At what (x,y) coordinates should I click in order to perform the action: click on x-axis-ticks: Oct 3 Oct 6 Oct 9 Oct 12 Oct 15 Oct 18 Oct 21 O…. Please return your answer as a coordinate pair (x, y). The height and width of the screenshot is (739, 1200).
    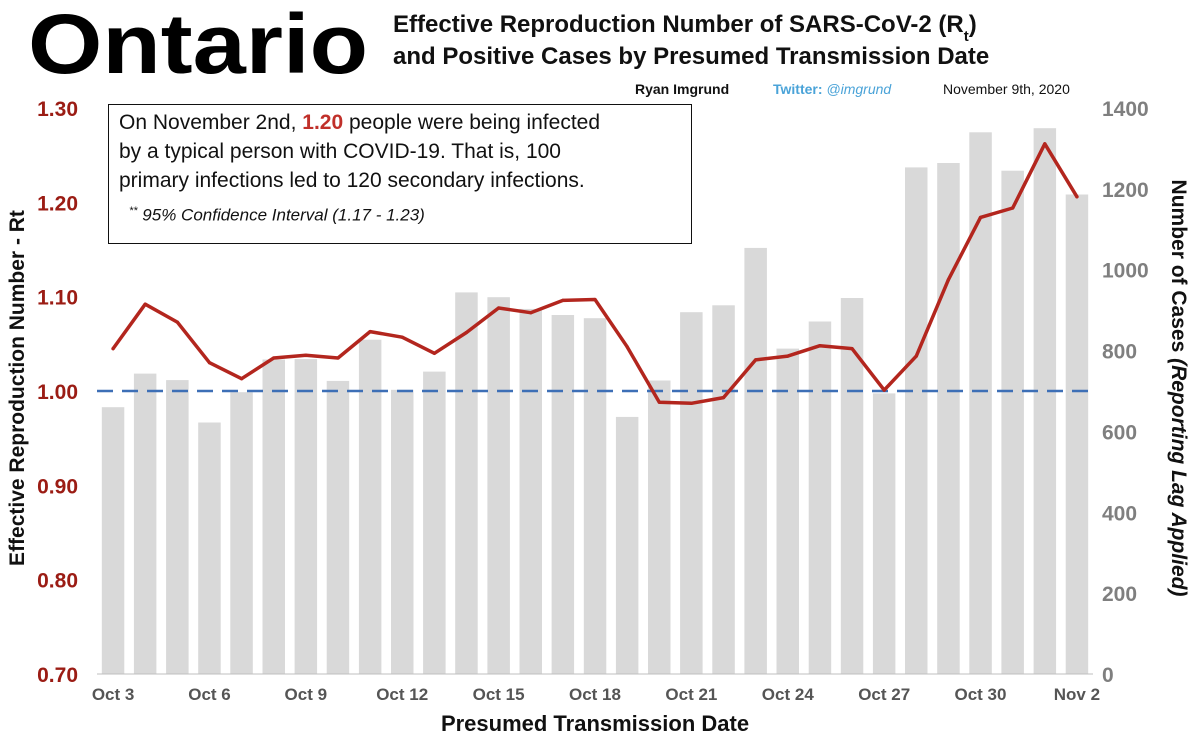
    Looking at the image, I should click on (596, 694).